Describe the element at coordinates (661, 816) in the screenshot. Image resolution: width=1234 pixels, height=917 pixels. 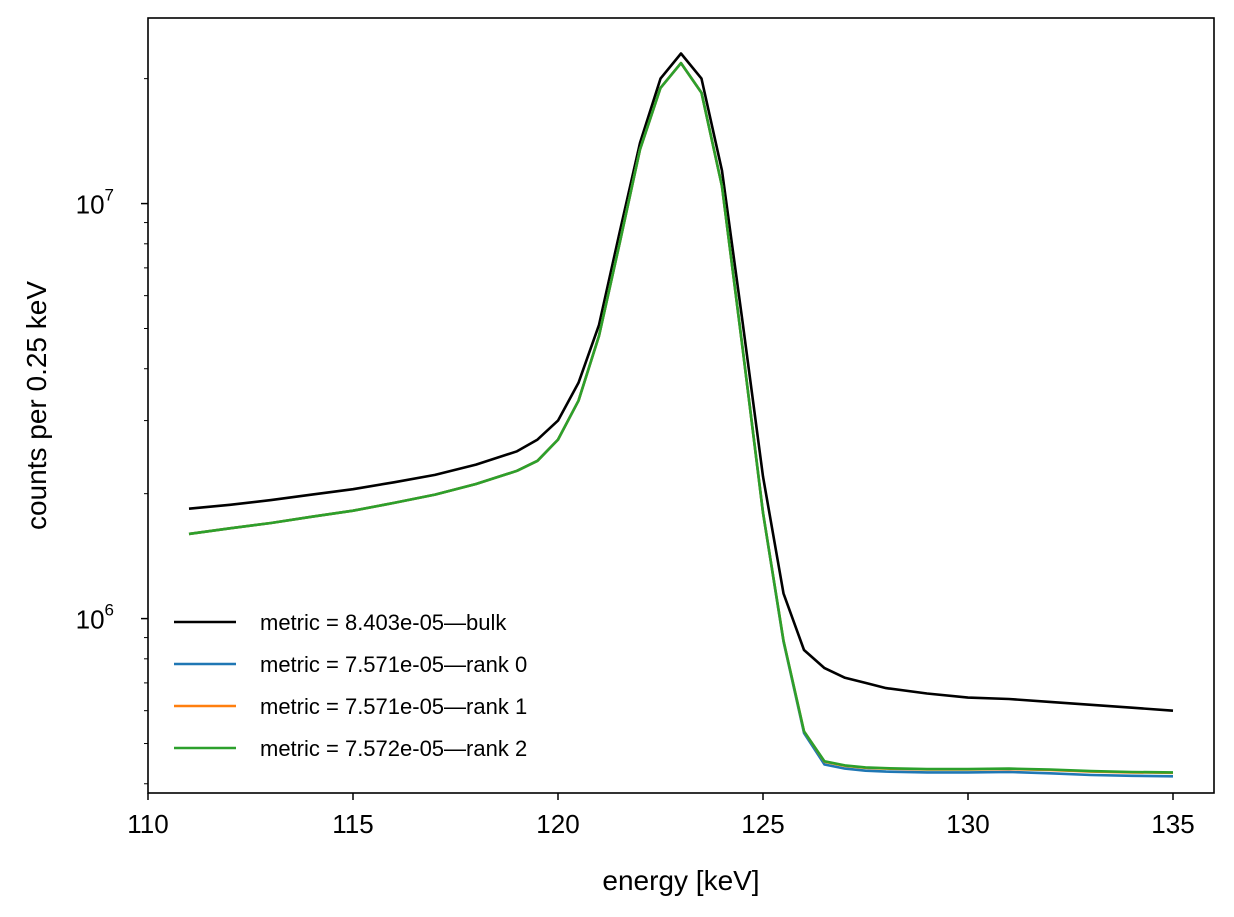
I see `x-axis: 110 115 120 125 130 135` at that location.